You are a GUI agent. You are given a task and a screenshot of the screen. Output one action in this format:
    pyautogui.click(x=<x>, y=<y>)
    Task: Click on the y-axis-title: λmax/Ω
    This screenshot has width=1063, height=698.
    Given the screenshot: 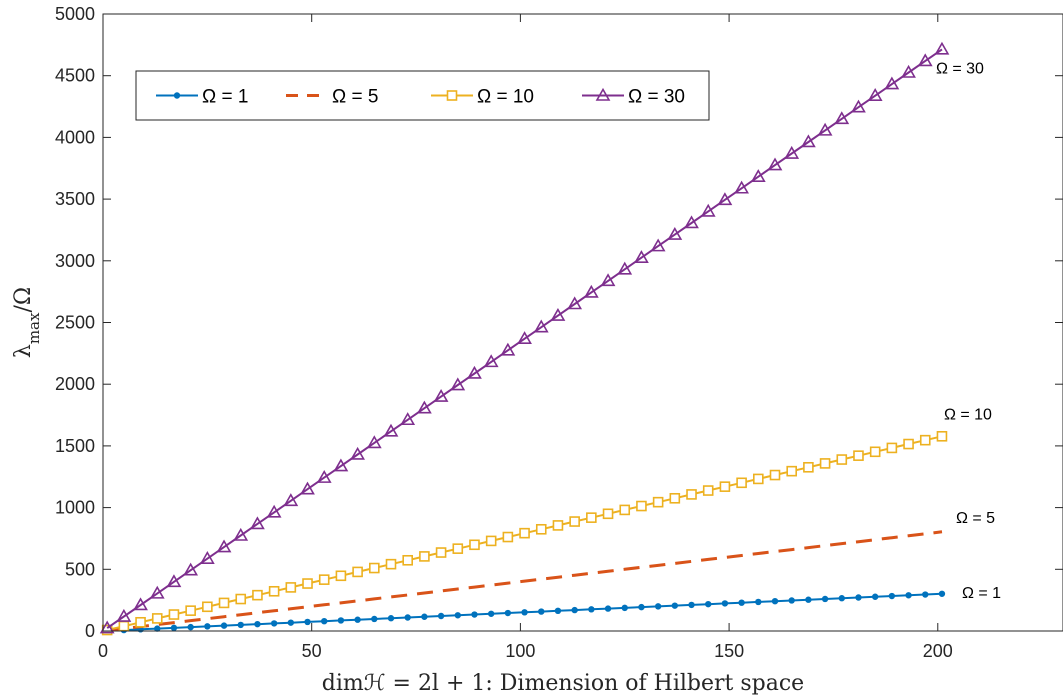 What is the action you would take?
    pyautogui.click(x=27, y=322)
    